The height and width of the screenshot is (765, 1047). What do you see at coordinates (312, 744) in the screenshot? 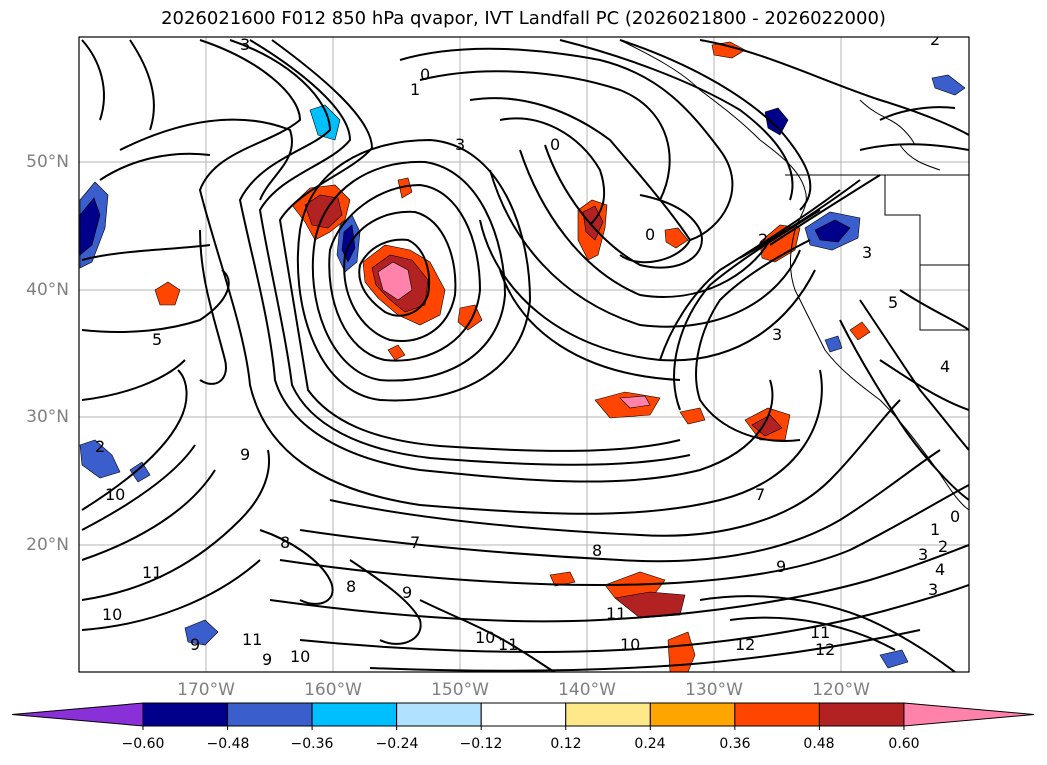
I see `colorbar-tick-label: −0.36` at bounding box center [312, 744].